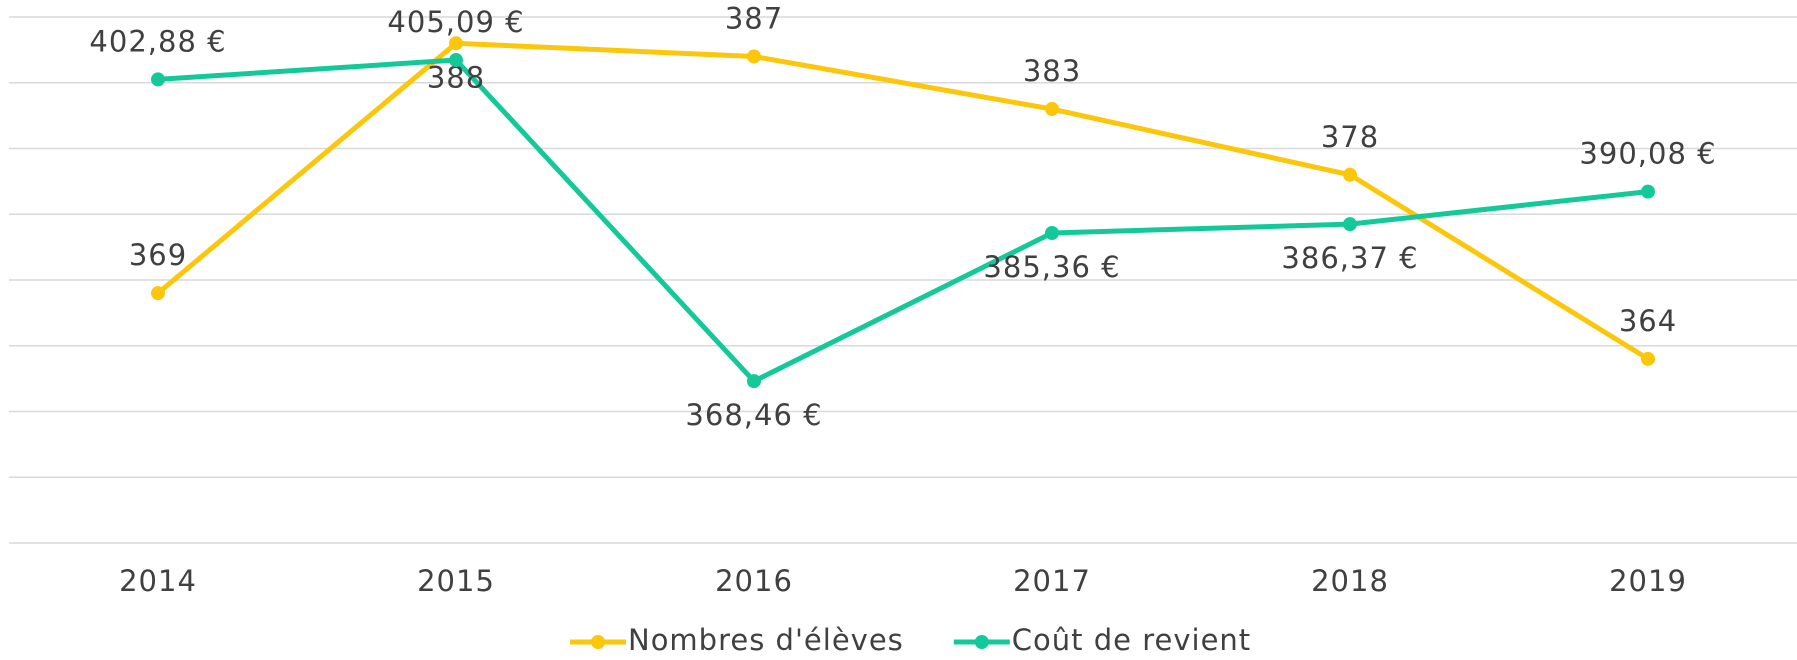 This screenshot has width=1797, height=660. What do you see at coordinates (754, 18) in the screenshot?
I see `data-label: 387` at bounding box center [754, 18].